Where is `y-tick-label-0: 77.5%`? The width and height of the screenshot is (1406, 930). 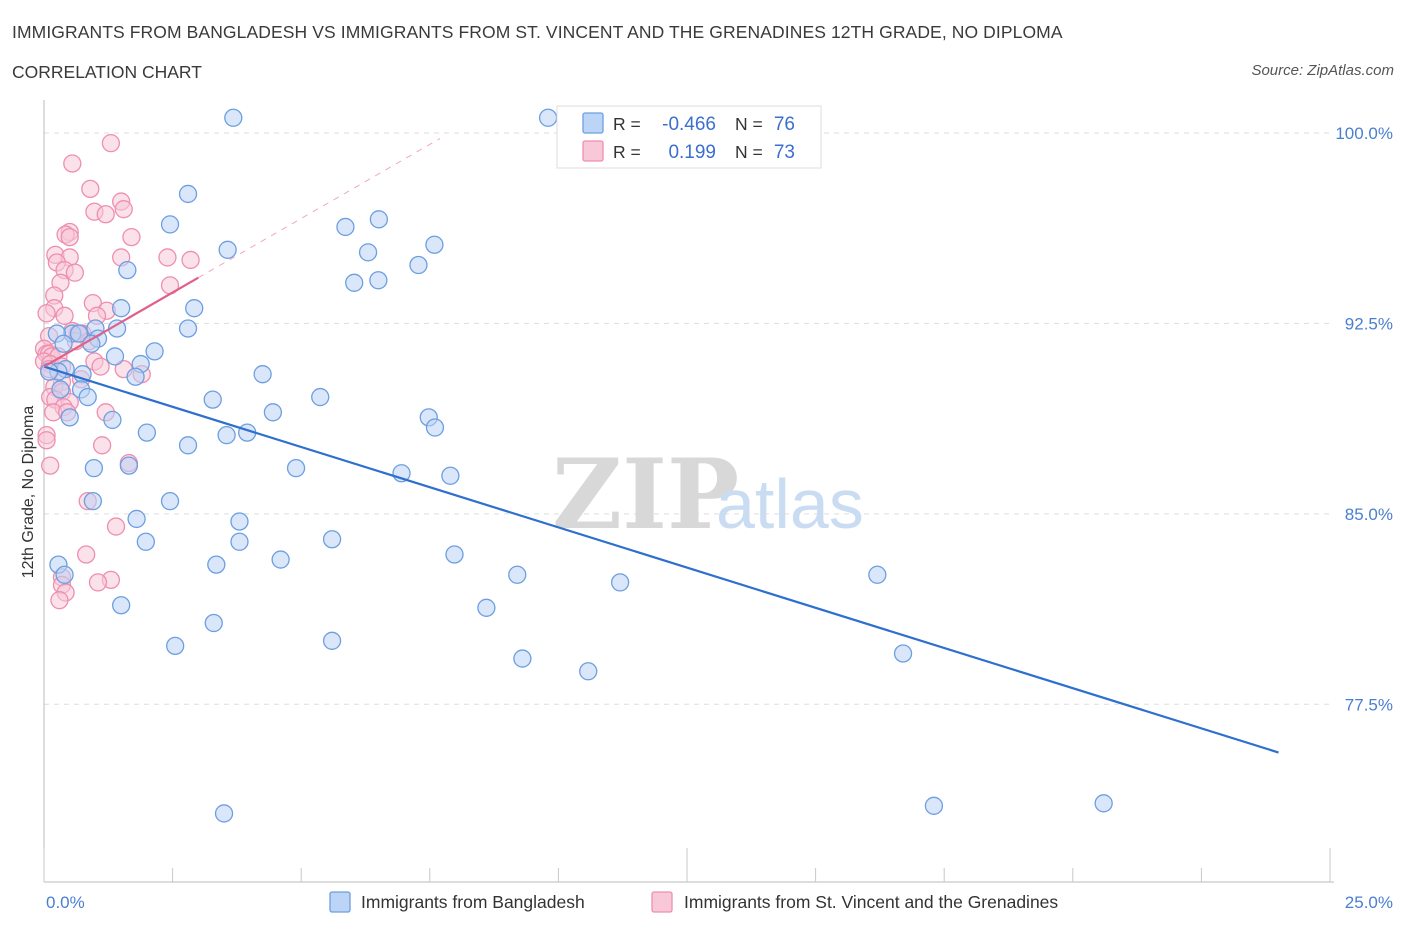
y-tick-label-0: 77.5% is located at coordinates (1369, 704).